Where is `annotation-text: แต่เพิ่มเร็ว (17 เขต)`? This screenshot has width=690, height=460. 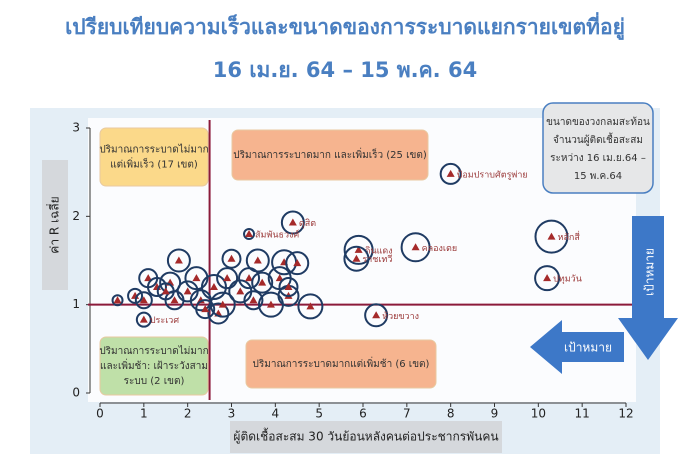 annotation-text: แต่เพิ่มเร็ว (17 เขต) is located at coordinates (154, 164).